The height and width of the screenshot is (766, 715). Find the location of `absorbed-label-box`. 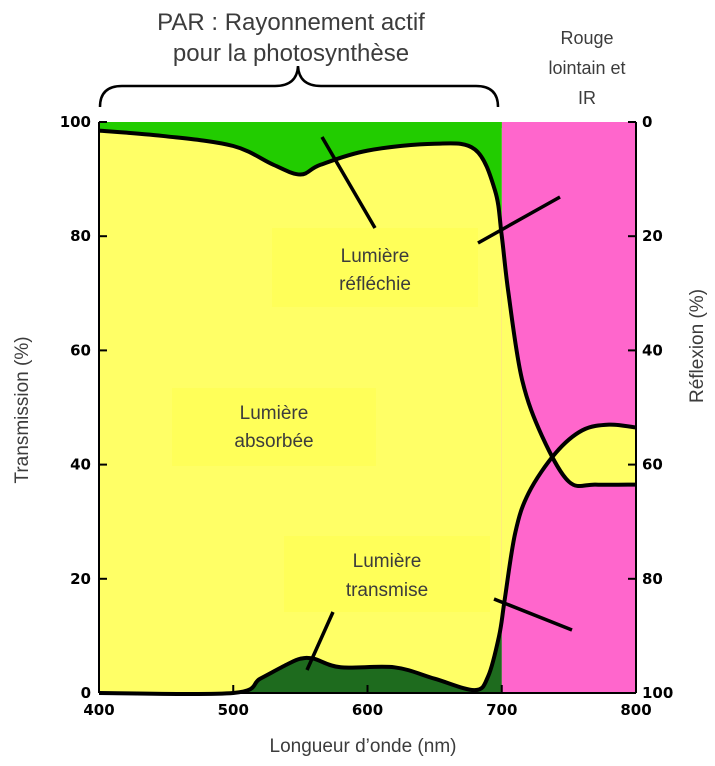

absorbed-label-box is located at coordinates (274, 427).